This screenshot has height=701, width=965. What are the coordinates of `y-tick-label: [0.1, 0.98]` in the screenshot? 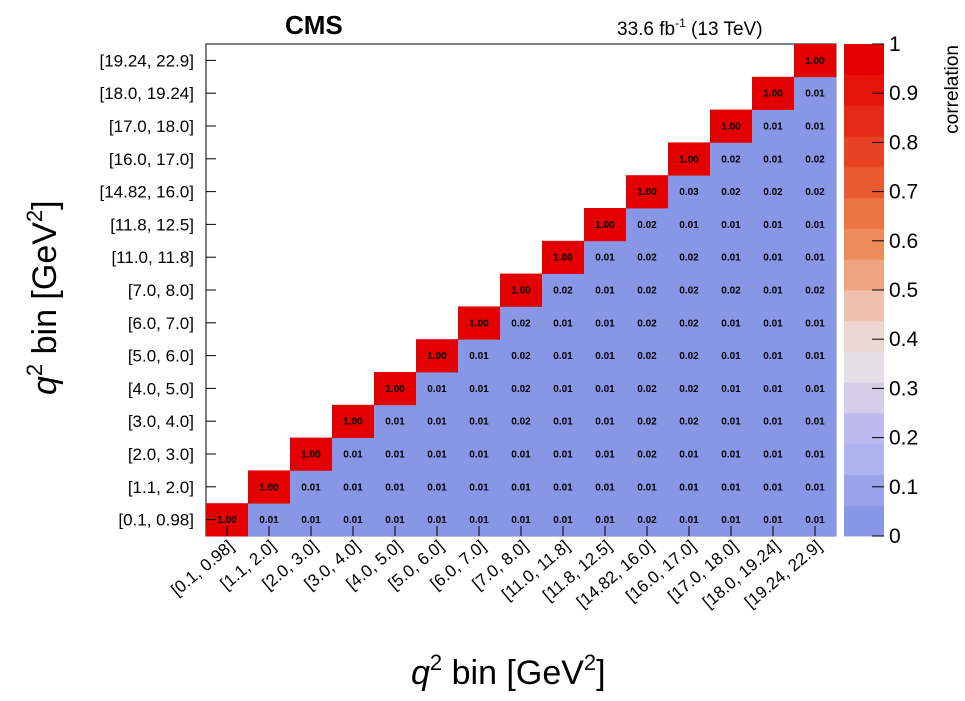 It's located at (156, 520).